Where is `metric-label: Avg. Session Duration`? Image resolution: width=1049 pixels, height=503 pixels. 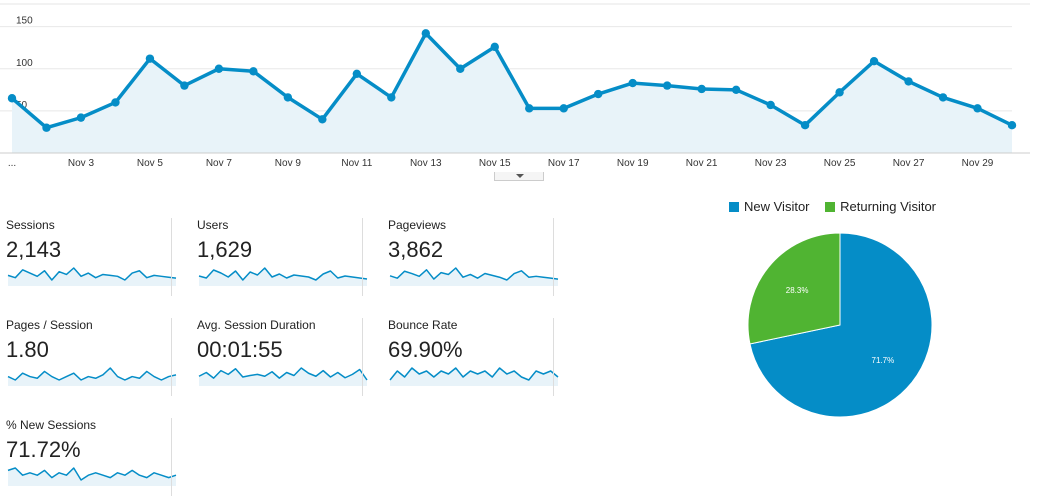
metric-label: Avg. Session Duration is located at coordinates (256, 325).